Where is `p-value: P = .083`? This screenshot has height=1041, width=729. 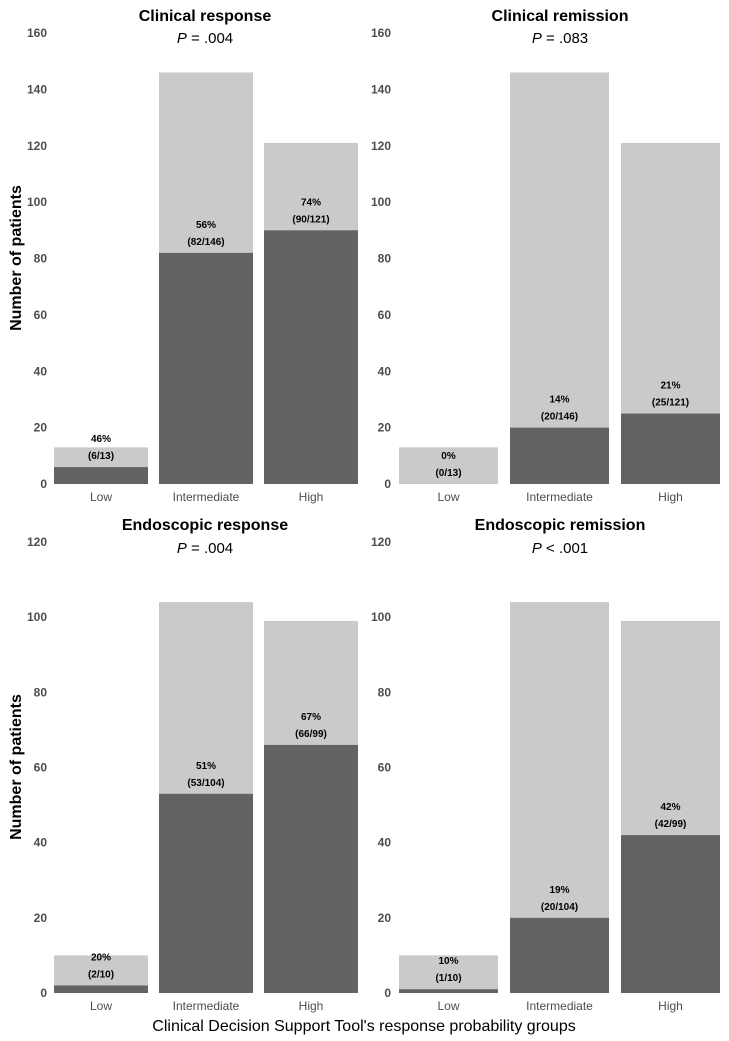 p-value: P = .083 is located at coordinates (560, 38).